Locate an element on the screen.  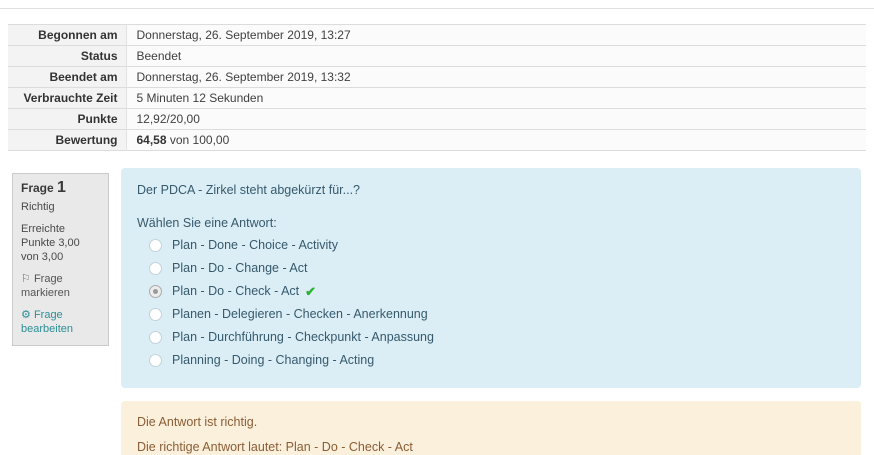
summary-value: Beendet is located at coordinates (496, 56).